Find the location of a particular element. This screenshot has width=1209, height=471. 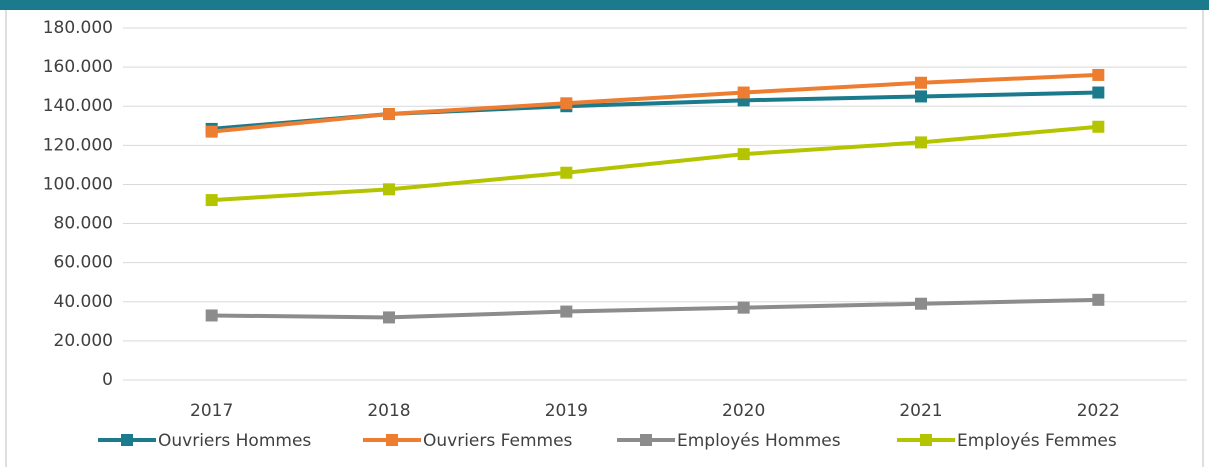

y-tick-label: 180.000 is located at coordinates (78, 28).